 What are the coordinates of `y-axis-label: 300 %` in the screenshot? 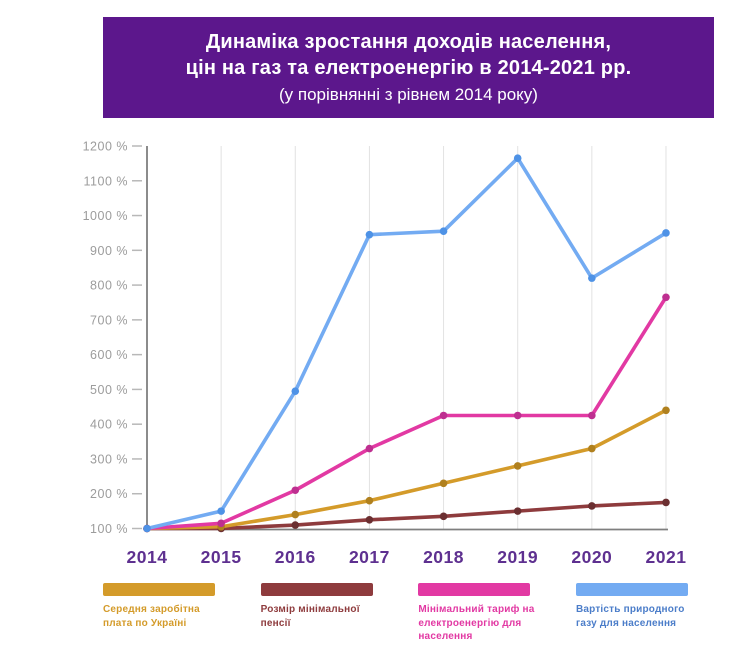 It's located at (109, 459).